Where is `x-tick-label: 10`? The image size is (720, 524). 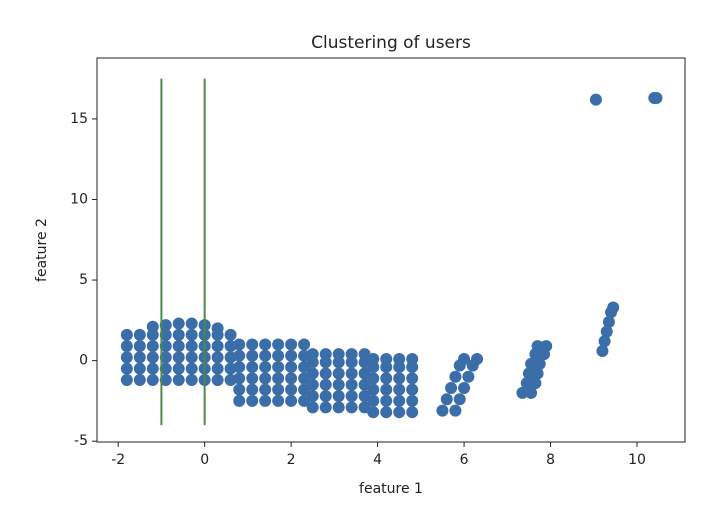
x-tick-label: 10 is located at coordinates (637, 460).